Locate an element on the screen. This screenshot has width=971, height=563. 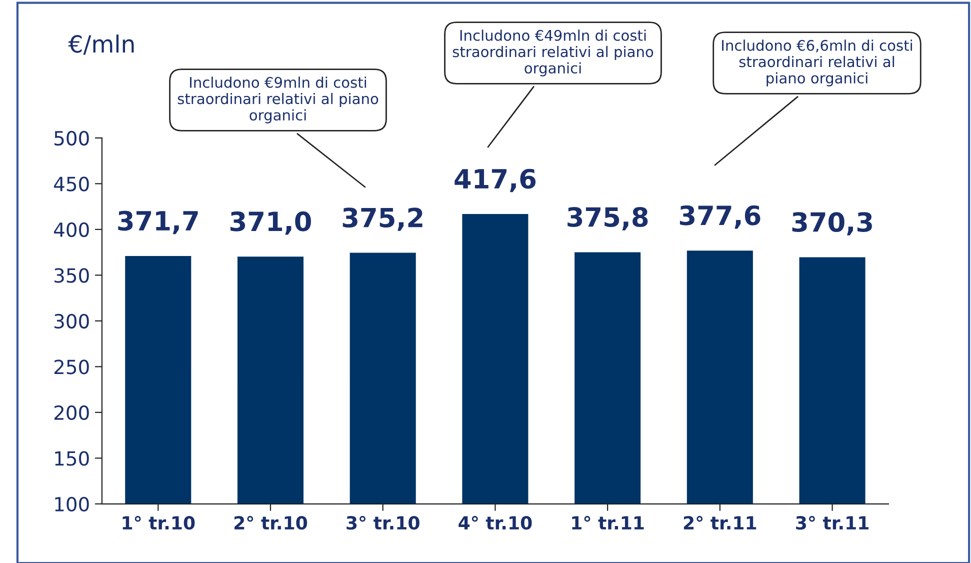
y-tick-label: 250 is located at coordinates (71, 367).